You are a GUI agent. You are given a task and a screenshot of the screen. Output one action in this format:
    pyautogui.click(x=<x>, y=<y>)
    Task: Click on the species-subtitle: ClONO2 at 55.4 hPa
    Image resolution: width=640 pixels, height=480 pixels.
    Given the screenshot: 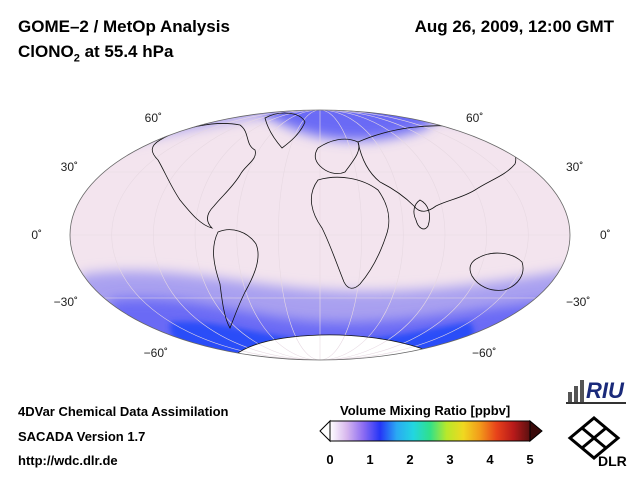 What is the action you would take?
    pyautogui.click(x=95, y=53)
    